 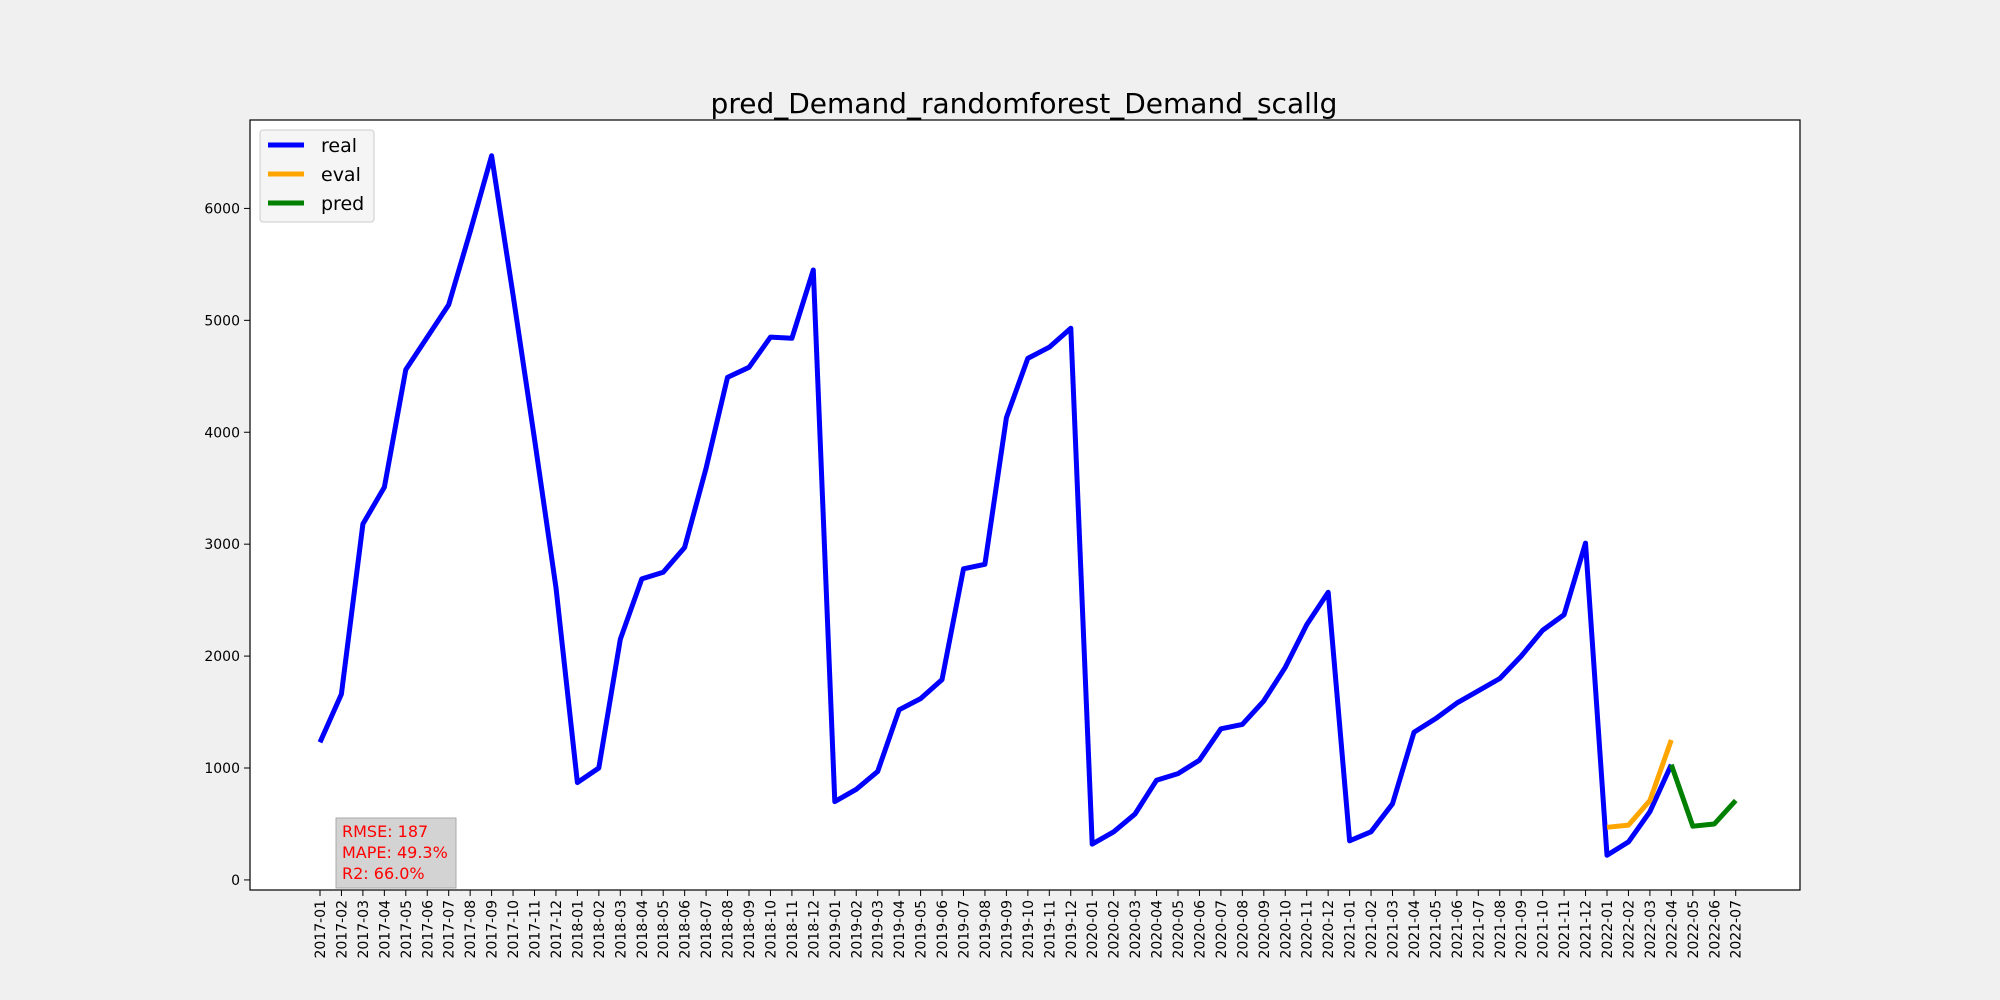 What do you see at coordinates (385, 831) in the screenshot?
I see `metric-rmse: RMSE: 187` at bounding box center [385, 831].